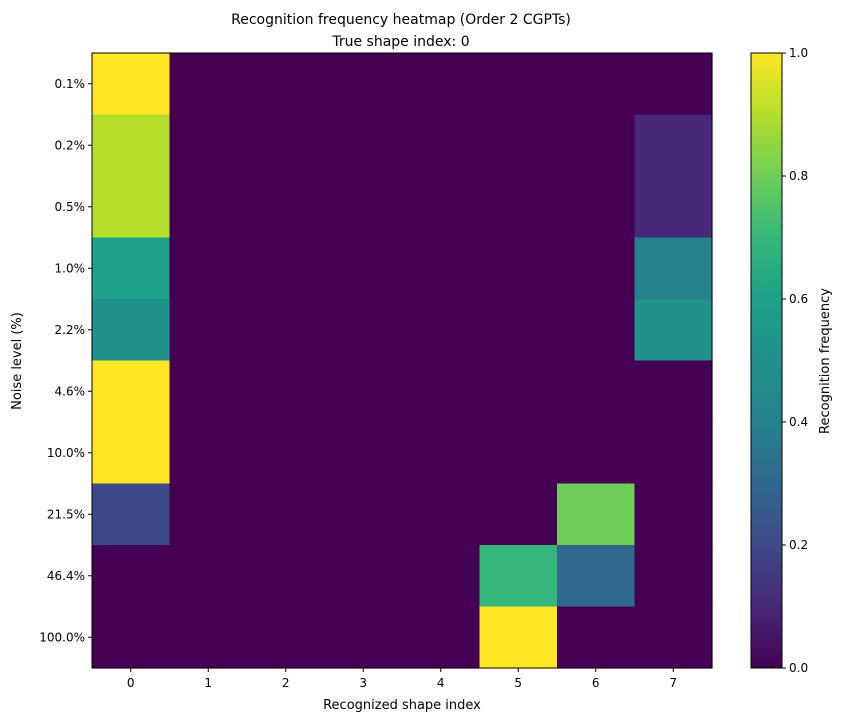 This screenshot has height=722, width=842. What do you see at coordinates (518, 391) in the screenshot?
I see `heatmap-cell-r5-c5` at bounding box center [518, 391].